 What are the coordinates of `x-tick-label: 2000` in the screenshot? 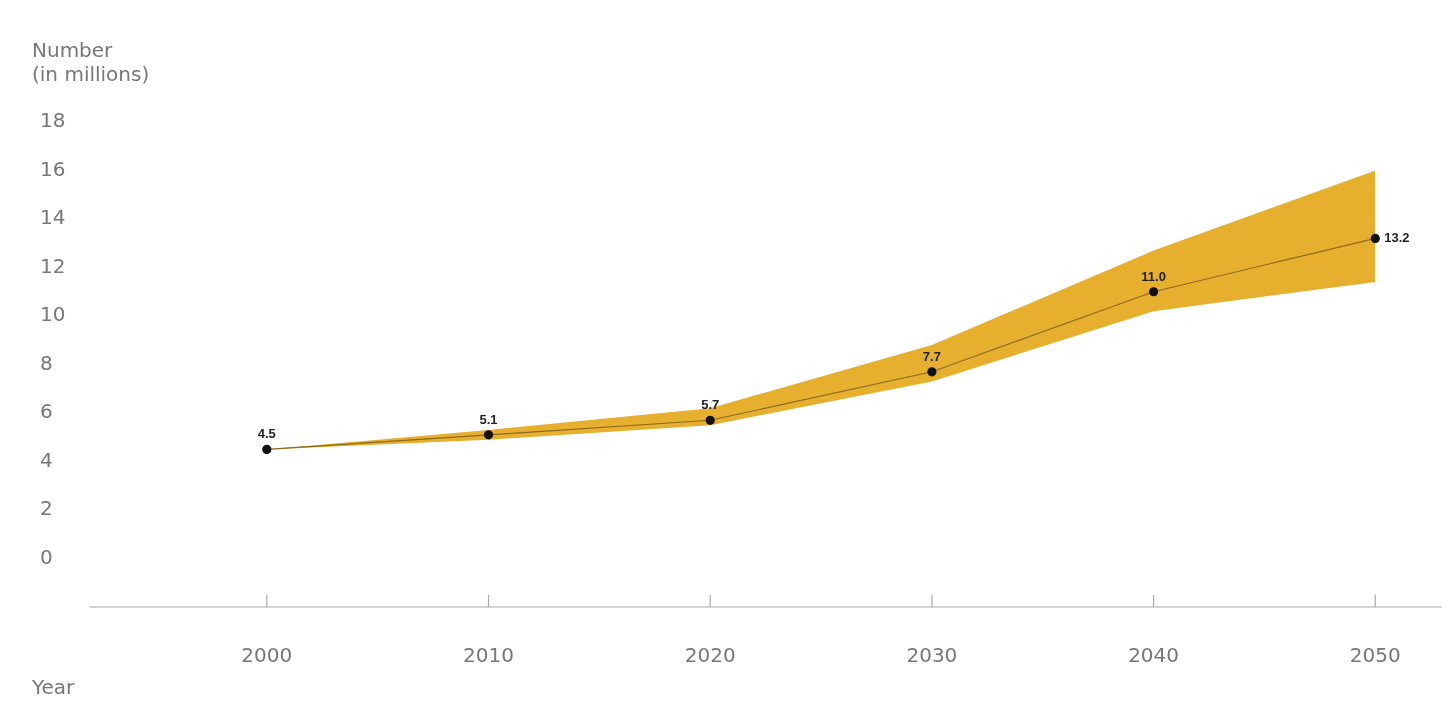 It's located at (267, 655).